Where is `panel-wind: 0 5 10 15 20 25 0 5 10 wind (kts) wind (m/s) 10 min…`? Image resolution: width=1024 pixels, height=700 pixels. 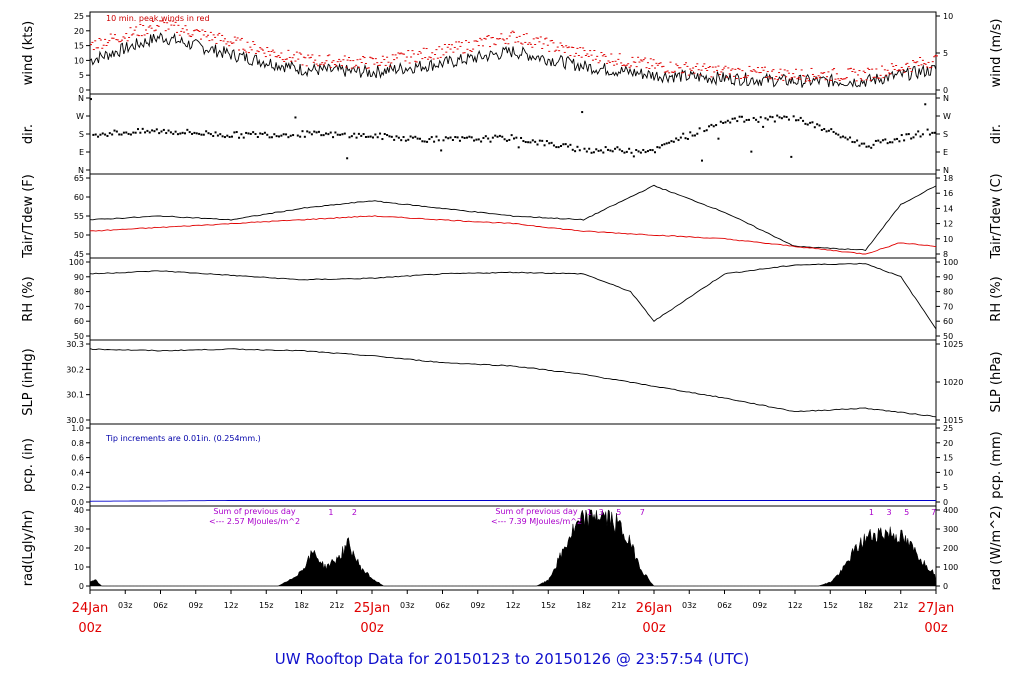
panel-wind: 0 5 10 15 20 25 0 5 10 wind (kts) wind (m/s) 10 min… is located at coordinates (512, 53).